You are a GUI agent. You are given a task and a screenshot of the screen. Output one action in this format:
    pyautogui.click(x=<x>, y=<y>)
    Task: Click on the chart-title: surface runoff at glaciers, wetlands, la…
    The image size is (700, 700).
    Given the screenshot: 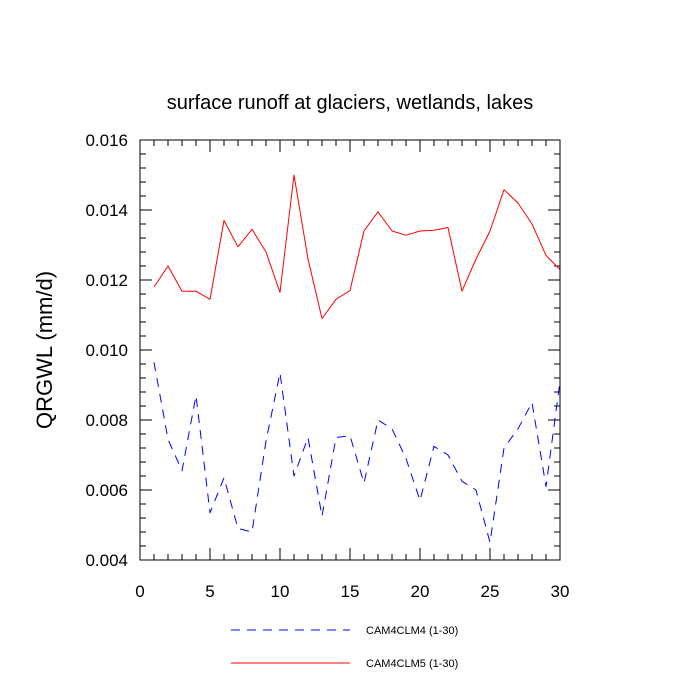 What is the action you would take?
    pyautogui.click(x=350, y=103)
    